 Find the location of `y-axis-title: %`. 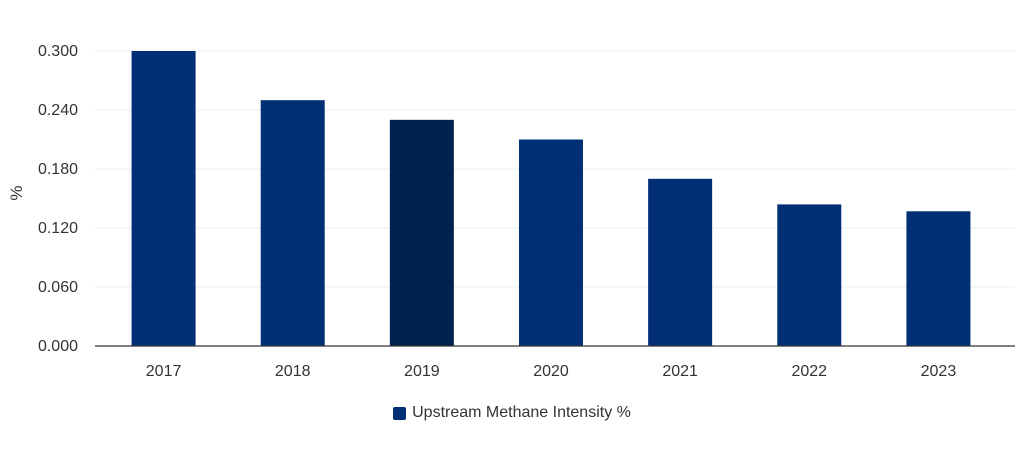

y-axis-title: % is located at coordinates (16, 192).